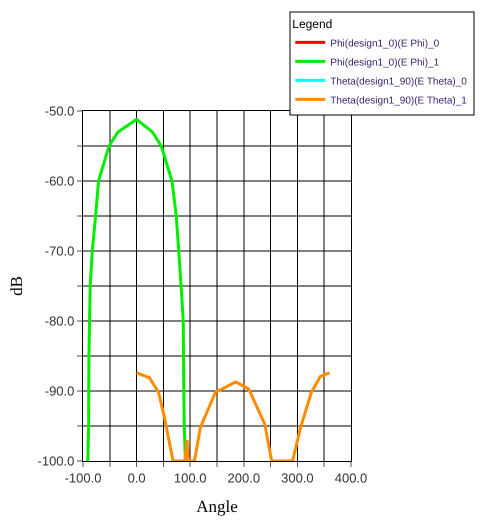  What do you see at coordinates (83, 478) in the screenshot?
I see `x-tick-label: -100.0` at bounding box center [83, 478].